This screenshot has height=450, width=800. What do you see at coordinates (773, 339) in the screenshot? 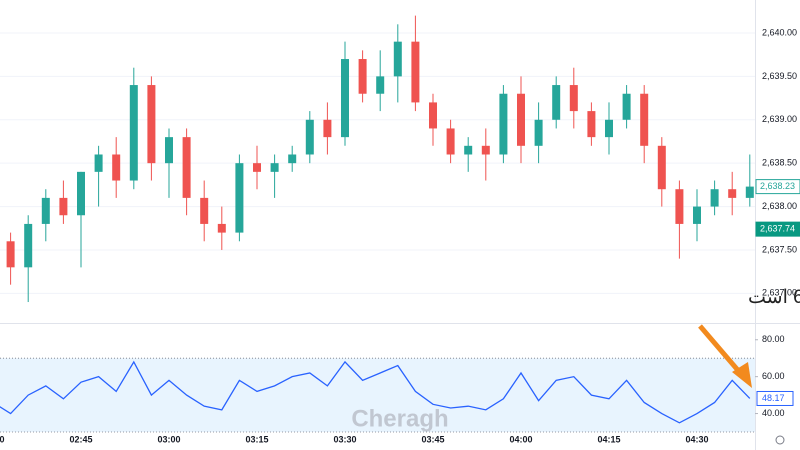
I see `rsi-tick-label: 80.00` at bounding box center [773, 339].